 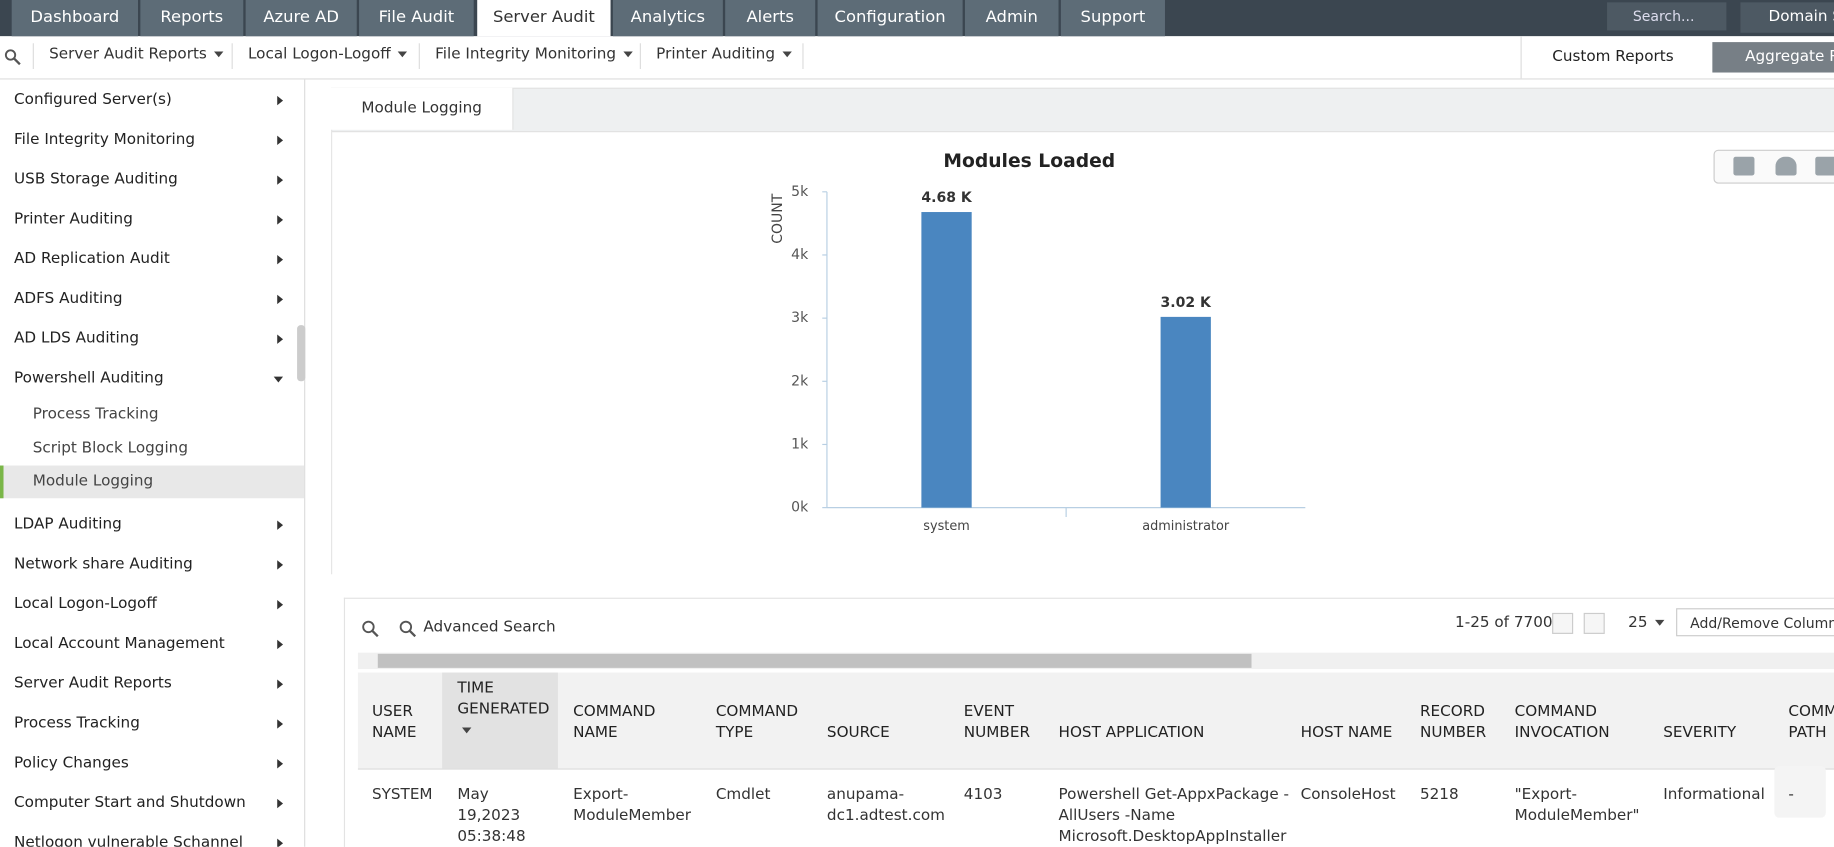 I want to click on sidebar-item: Process Tracking, so click(x=152, y=723).